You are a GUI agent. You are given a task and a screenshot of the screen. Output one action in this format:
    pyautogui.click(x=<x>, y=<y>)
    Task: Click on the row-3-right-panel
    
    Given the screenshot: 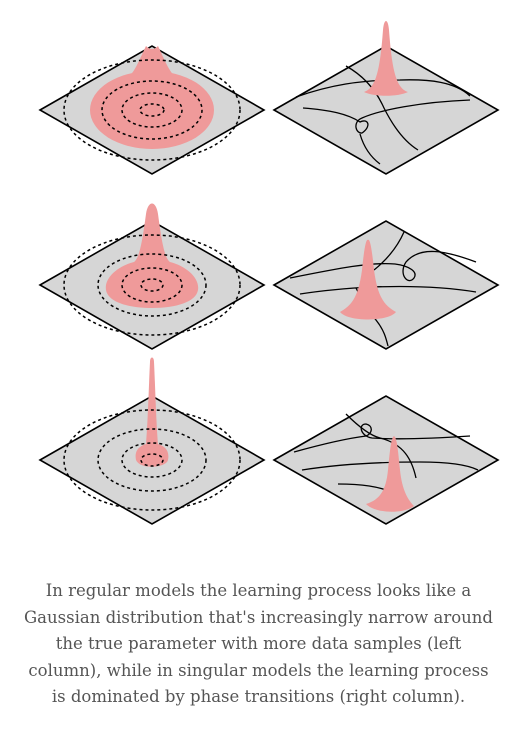 What is the action you would take?
    pyautogui.click(x=386, y=460)
    